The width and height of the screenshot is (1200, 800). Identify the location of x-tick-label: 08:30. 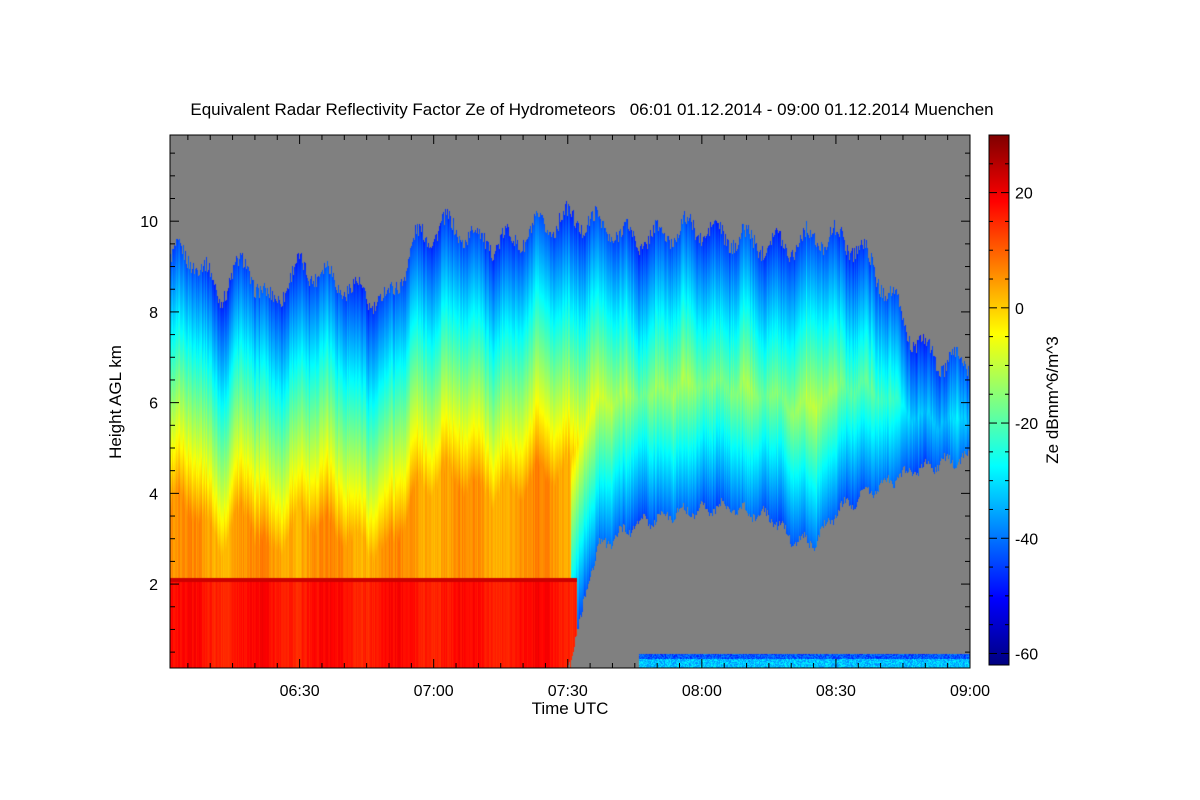
(836, 691).